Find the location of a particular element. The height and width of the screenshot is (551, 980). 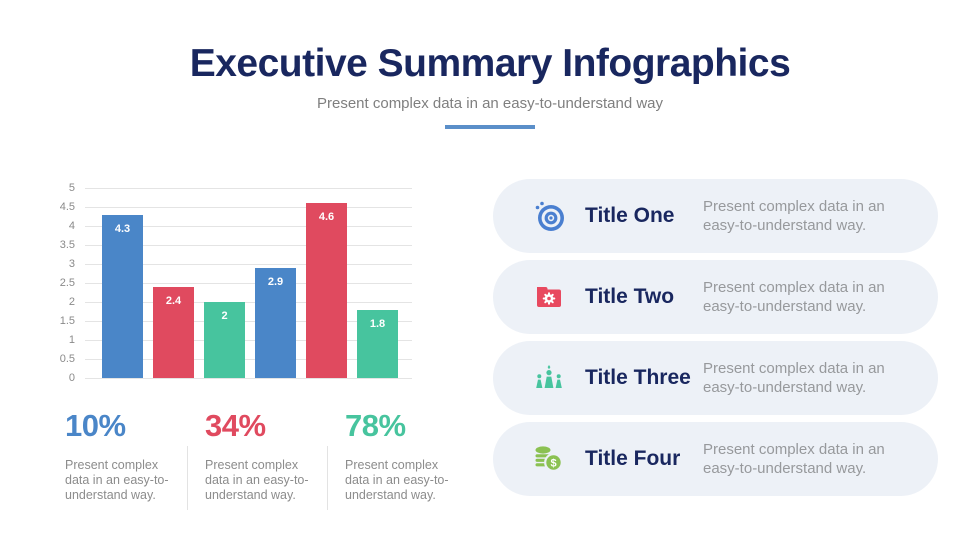

bar-value-label: 4.3 is located at coordinates (122, 228).